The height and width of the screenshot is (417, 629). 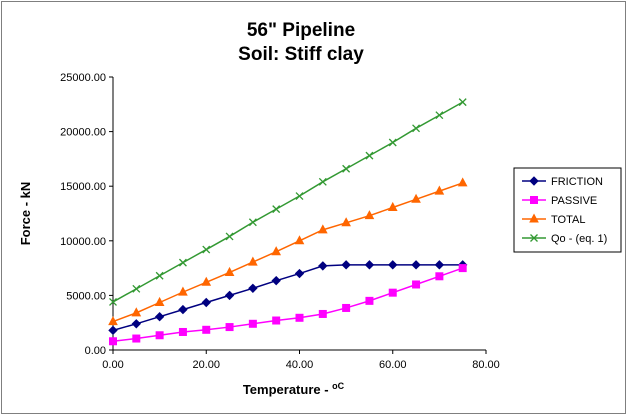 I want to click on y-axis-title: Force - kN, so click(x=25, y=214).